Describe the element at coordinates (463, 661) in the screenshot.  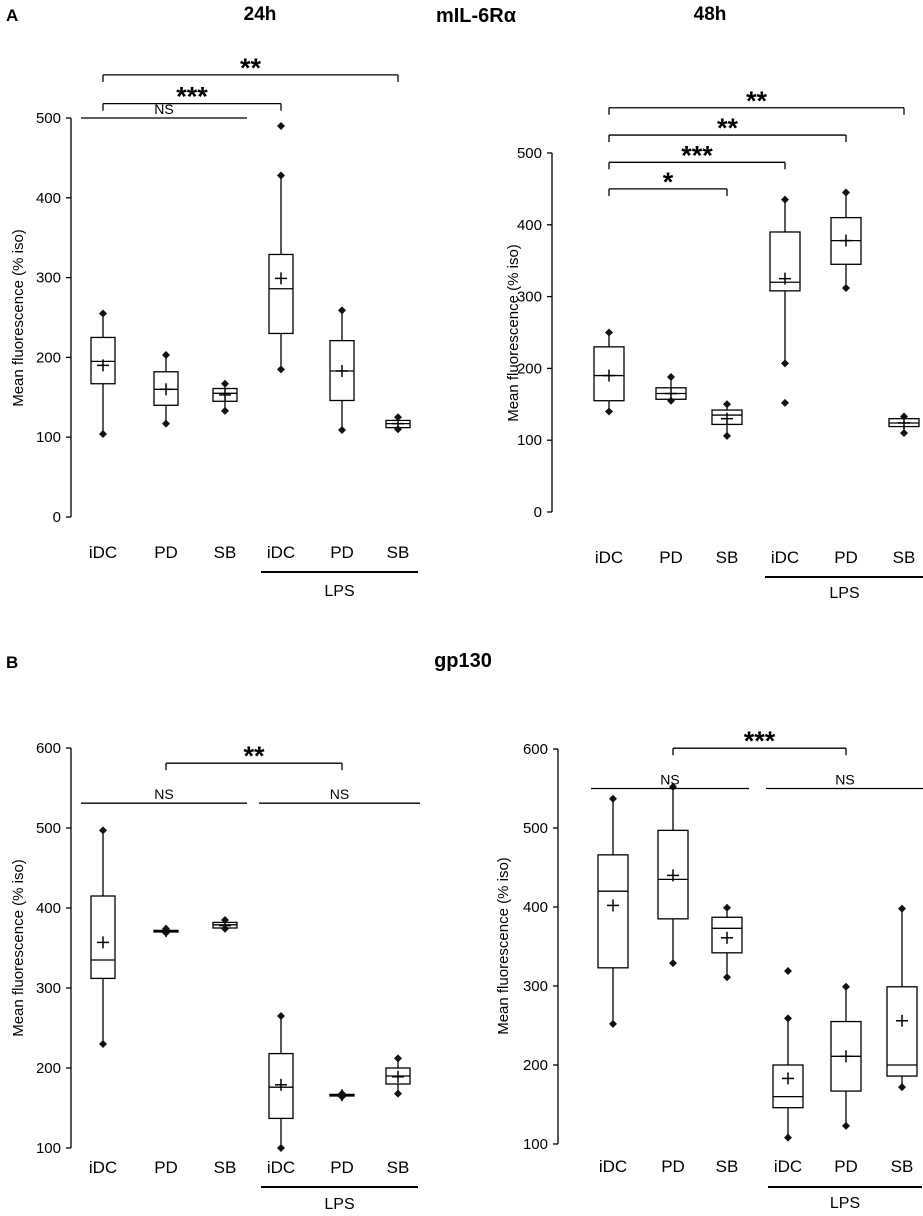
I see `panel-b-title: gp130` at that location.